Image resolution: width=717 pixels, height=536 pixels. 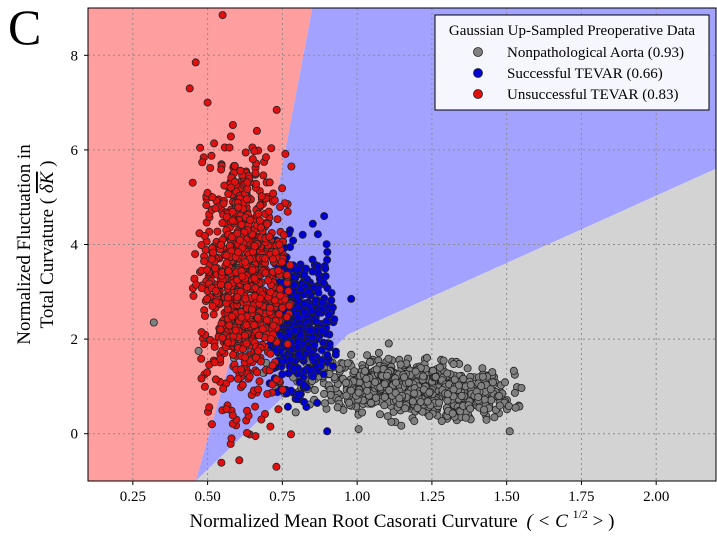 What do you see at coordinates (75, 340) in the screenshot?
I see `y-tick-label: 2` at bounding box center [75, 340].